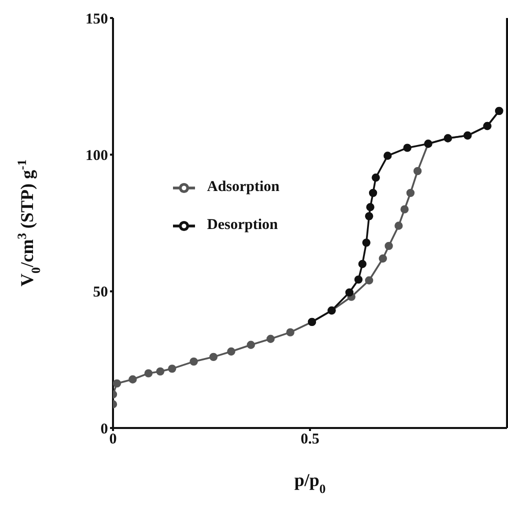 The image size is (508, 507). I want to click on x-axis-title: p/p$_{0}$, so click(310, 483).